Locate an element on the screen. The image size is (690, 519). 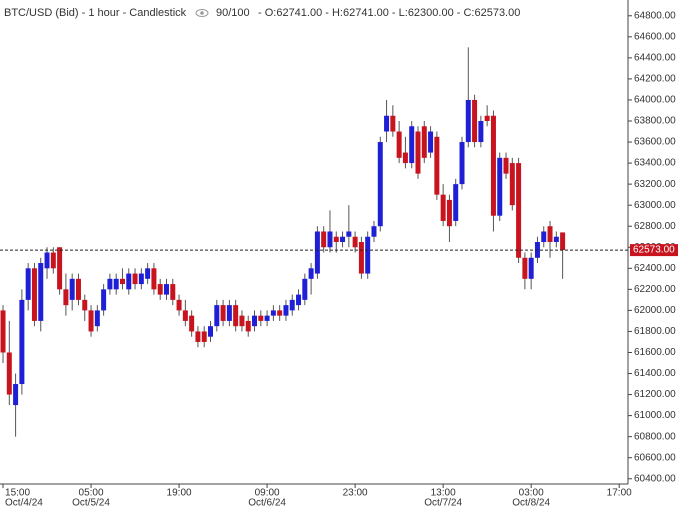
last-price-tag is located at coordinates (654, 250).